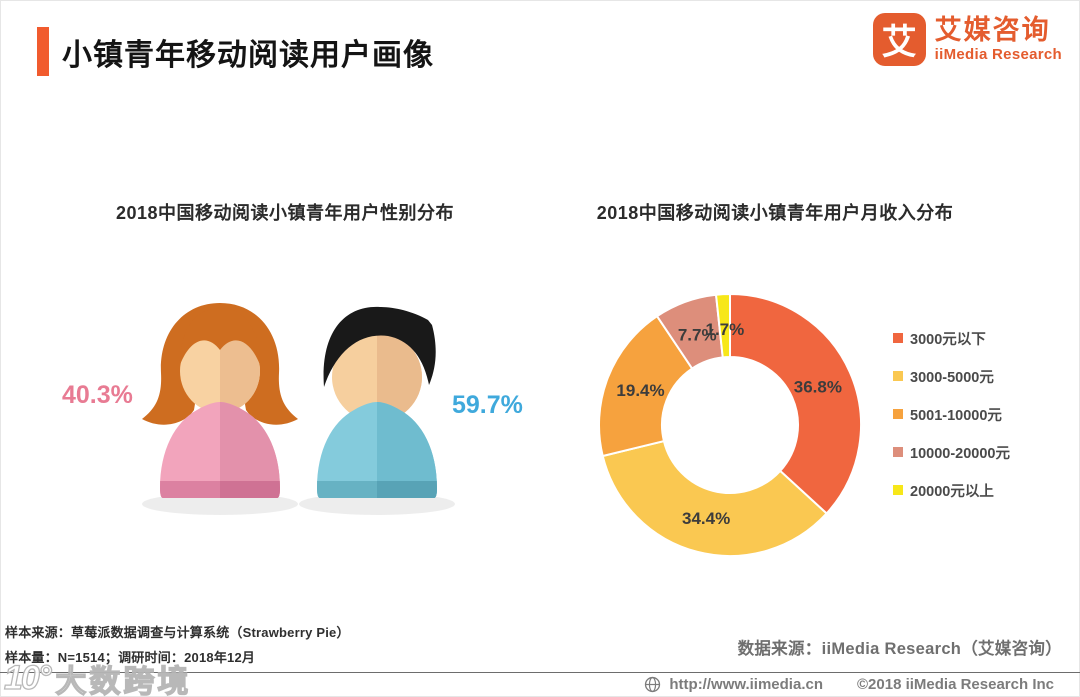 Image resolution: width=1080 pixels, height=697 pixels. Describe the element at coordinates (948, 339) in the screenshot. I see `legend-label: 3000元以下` at that location.